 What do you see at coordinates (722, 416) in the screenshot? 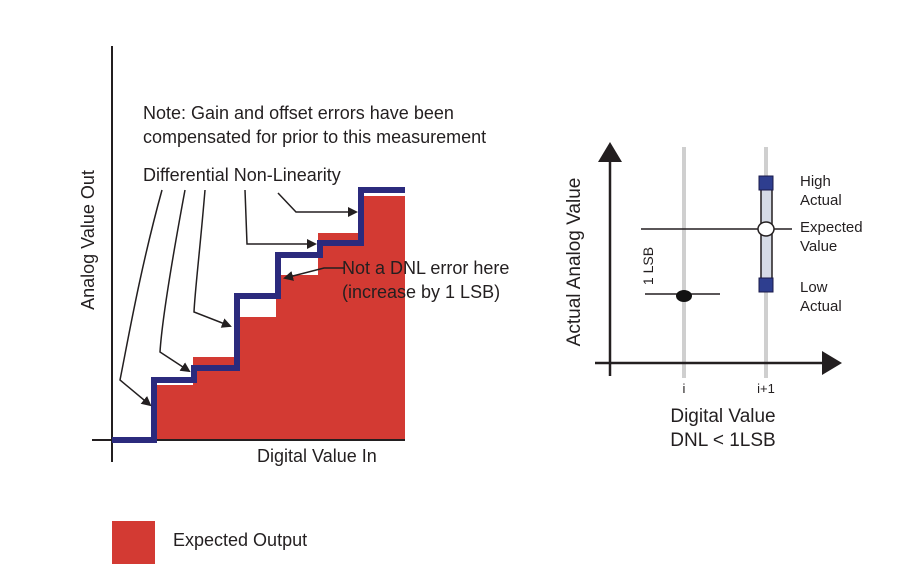
I see `right-x-axis-label: Digital Value` at bounding box center [722, 416].